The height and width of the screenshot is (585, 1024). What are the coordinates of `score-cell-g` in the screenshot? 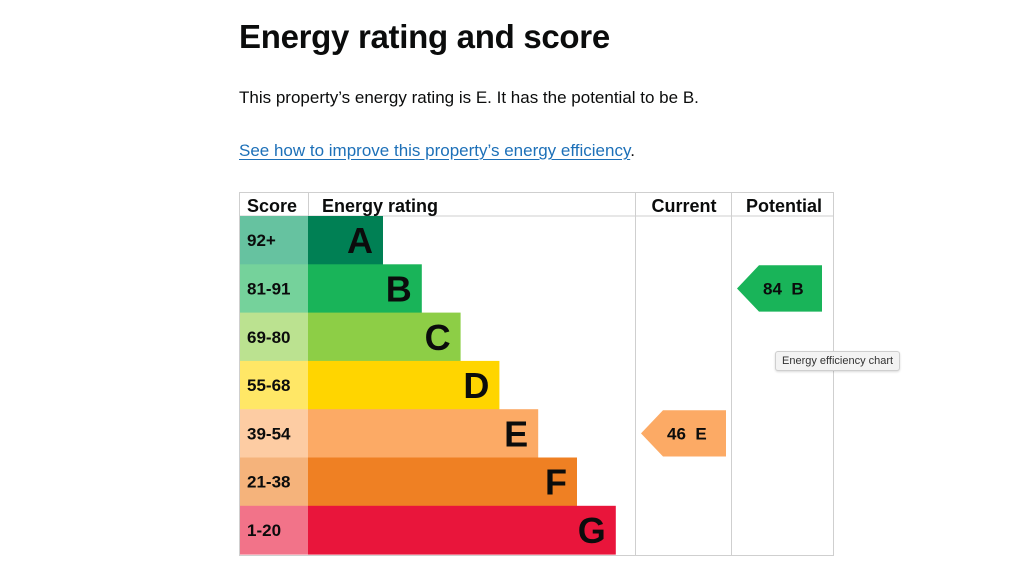 It's located at (274, 530).